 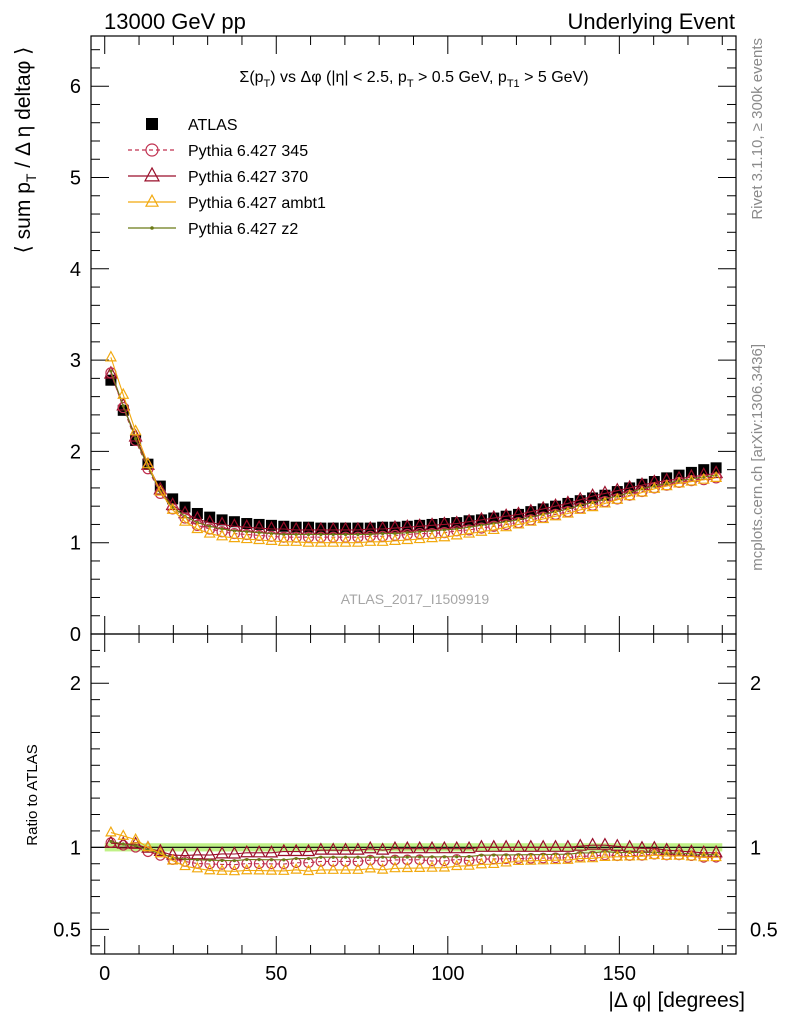 I want to click on x-tick-label: 0, so click(x=104, y=974).